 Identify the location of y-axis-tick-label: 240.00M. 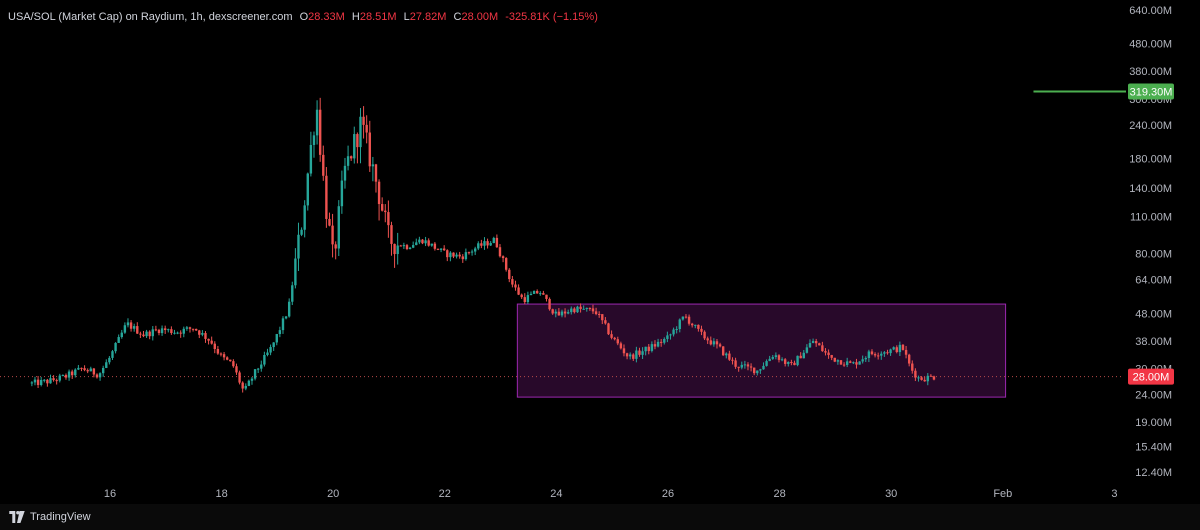
(1150, 126).